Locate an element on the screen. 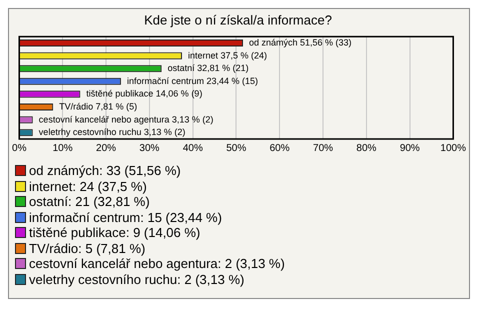 This screenshot has height=309, width=480. legend-label: tištěné publikace: 9 (14,06 %) is located at coordinates (114, 232).